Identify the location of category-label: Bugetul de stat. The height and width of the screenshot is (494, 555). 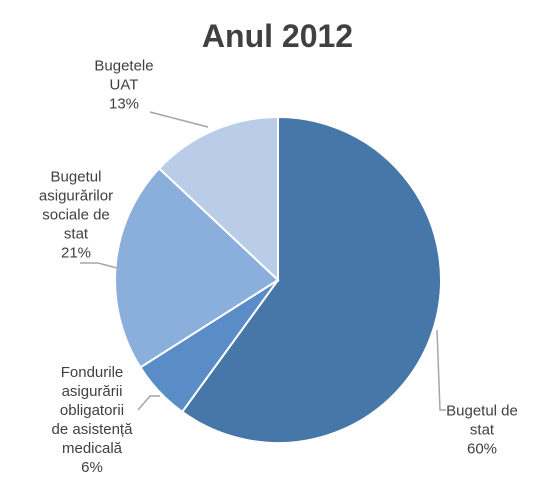
(482, 420).